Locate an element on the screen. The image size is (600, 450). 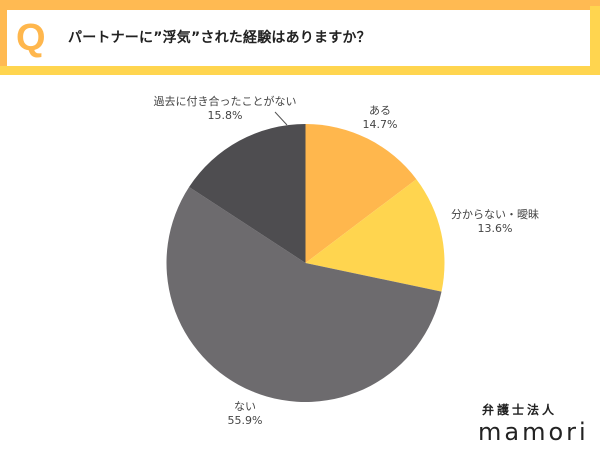
label-name: 過去に付き合ったことがない is located at coordinates (225, 101).